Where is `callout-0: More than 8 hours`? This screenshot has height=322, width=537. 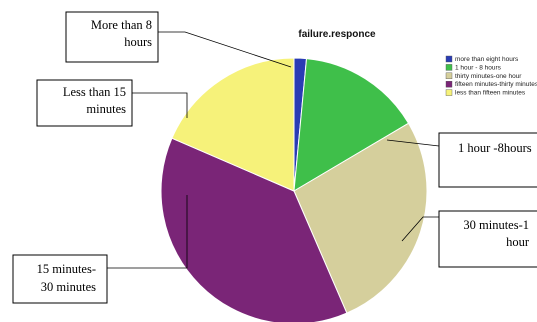
callout-0: More than 8 hours is located at coordinates (112, 37).